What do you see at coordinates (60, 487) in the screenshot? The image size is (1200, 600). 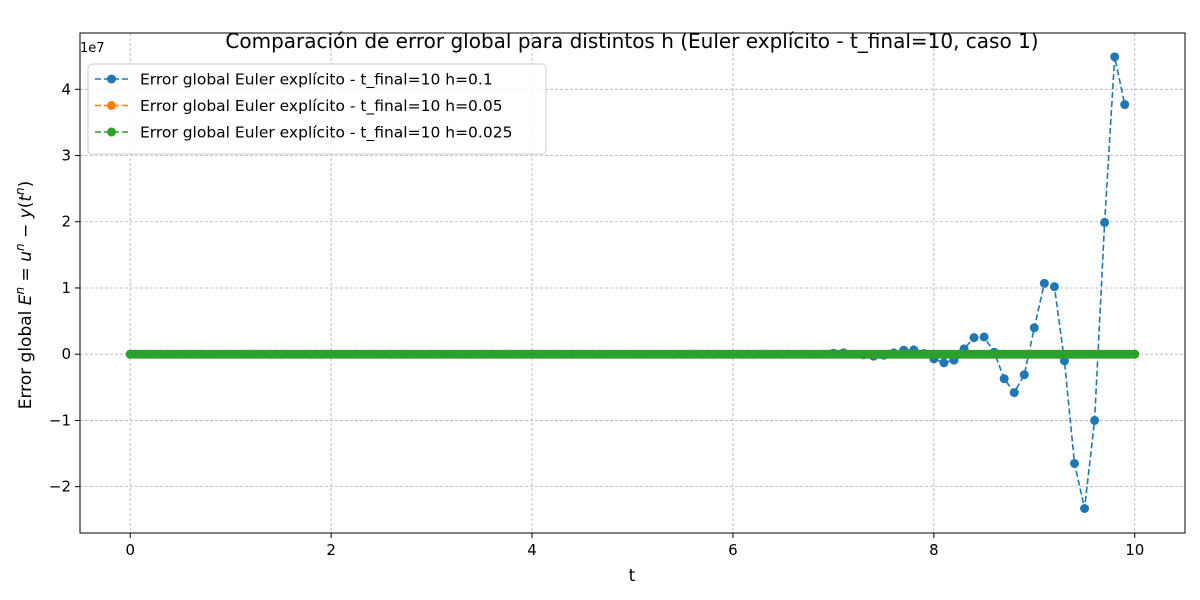 I see `y-tick-label: −2` at bounding box center [60, 487].